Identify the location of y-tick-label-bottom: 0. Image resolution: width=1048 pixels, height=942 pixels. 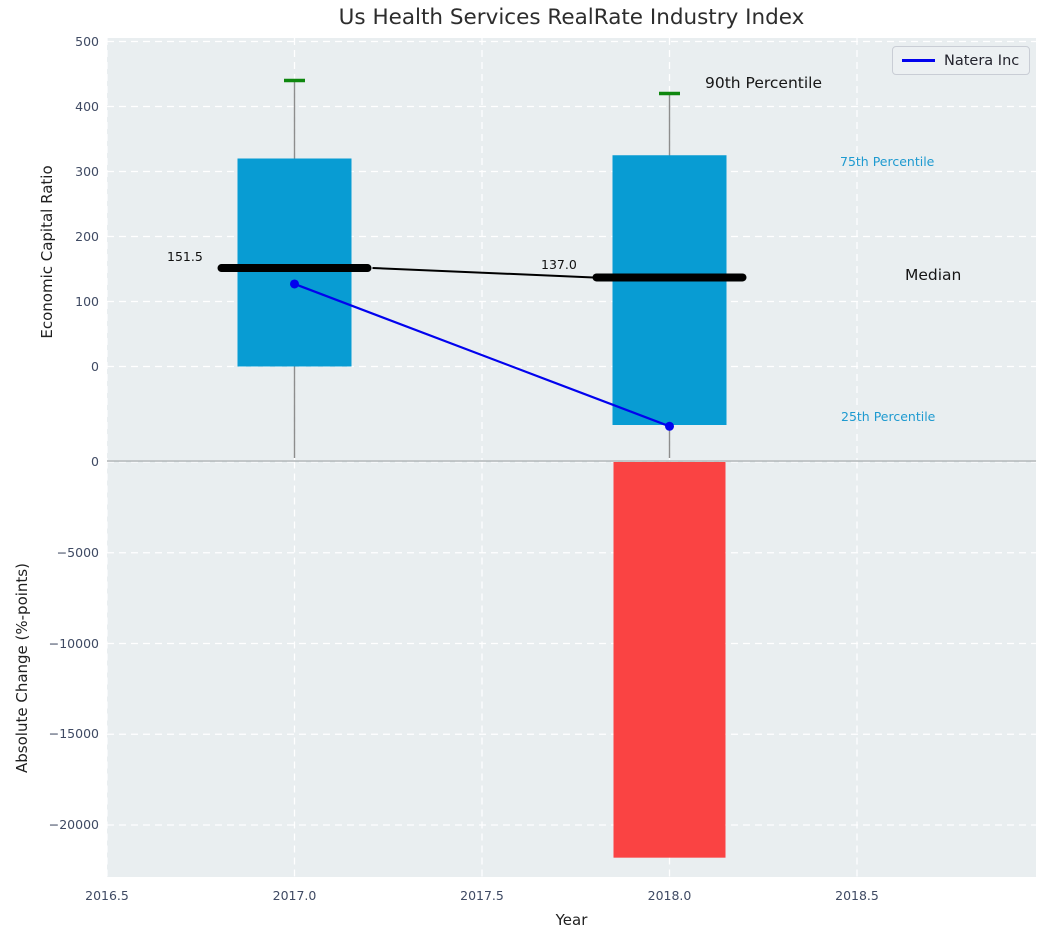
(95, 461).